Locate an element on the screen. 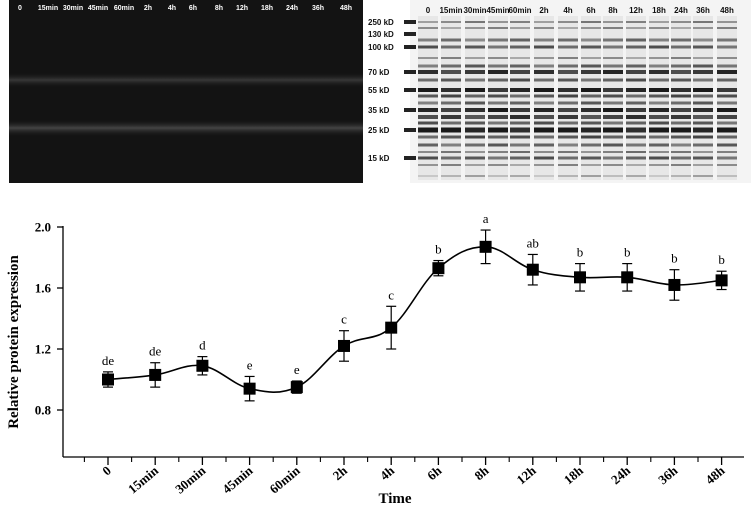  blot-lane-label: 2h is located at coordinates (148, 8).